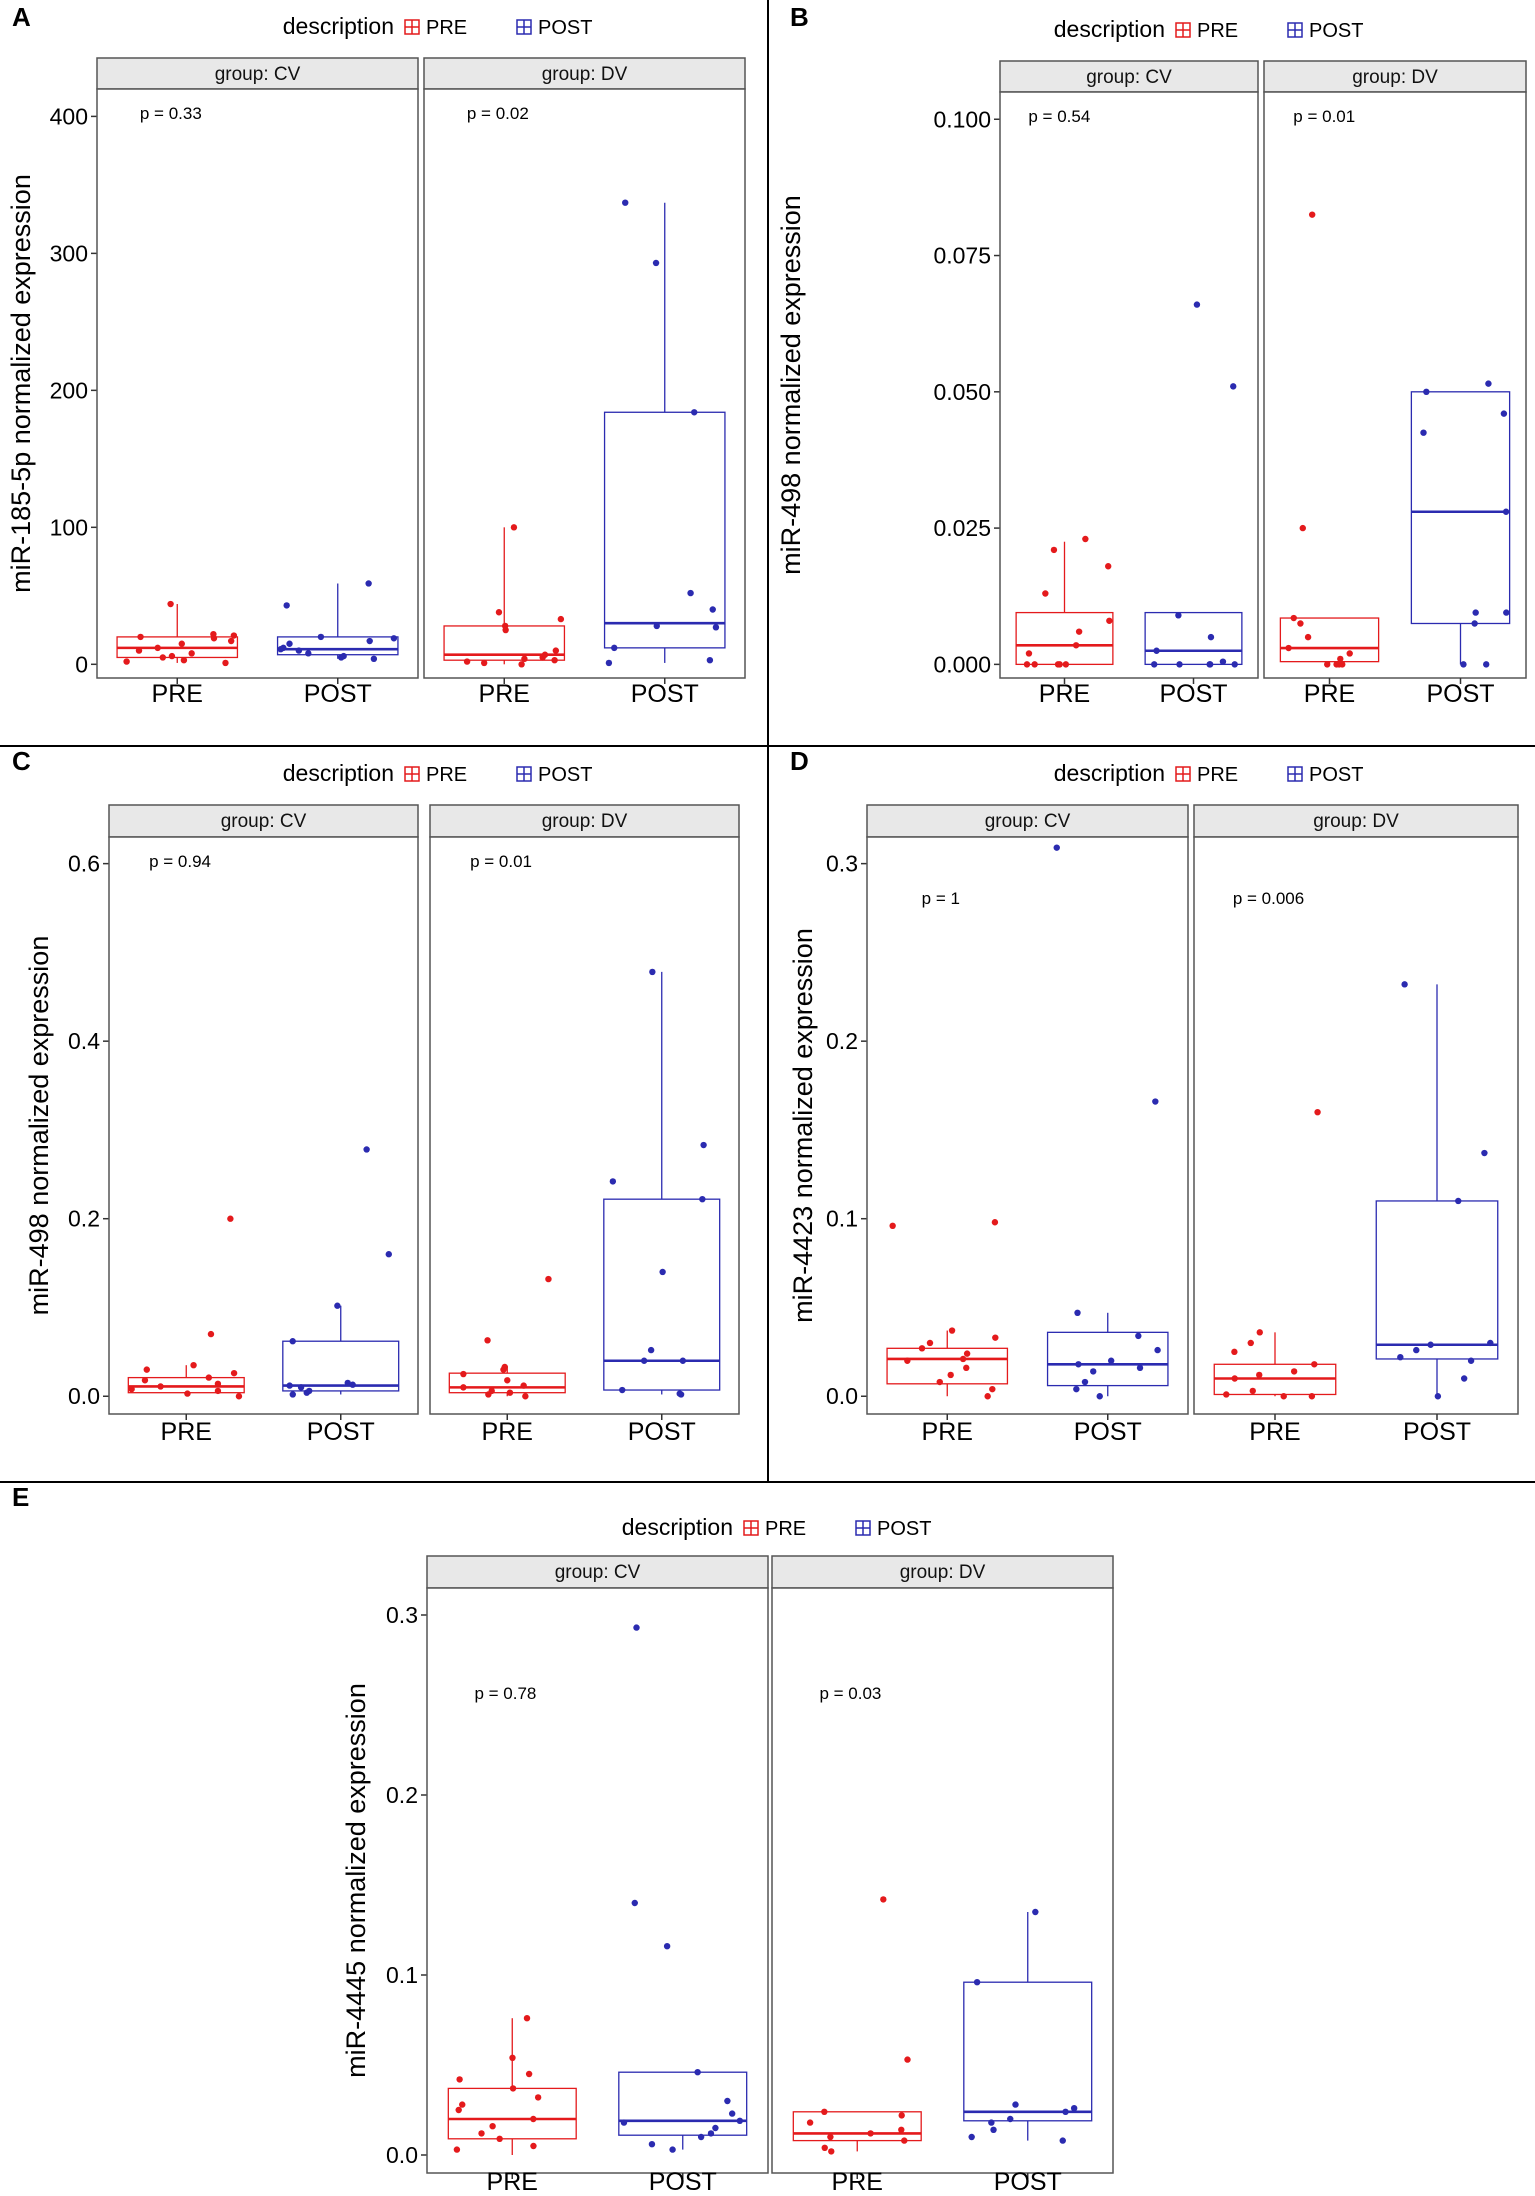 The width and height of the screenshot is (1535, 2196). I want to click on legend-label-pre: PRE, so click(785, 1529).